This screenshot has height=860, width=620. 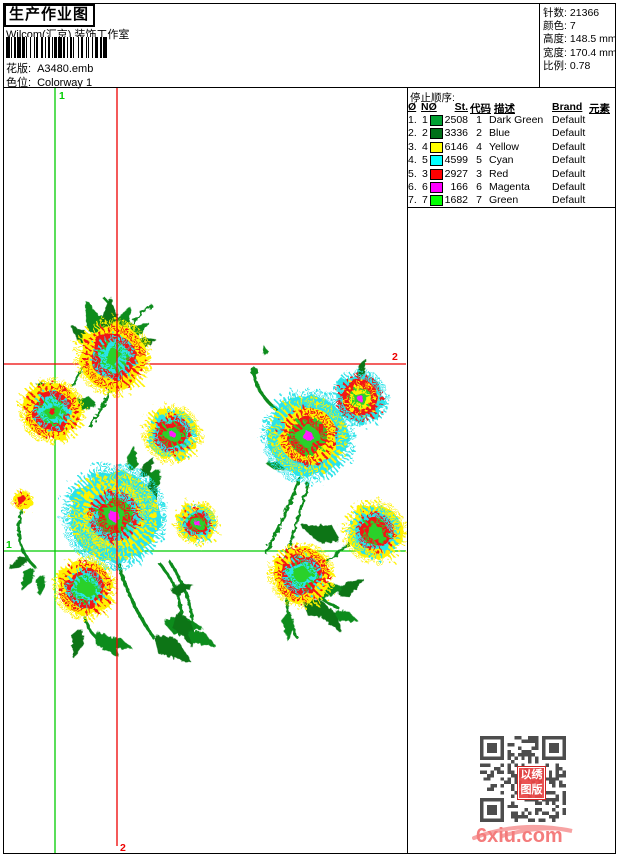 I want to click on row-color-code: 7, so click(x=479, y=200).